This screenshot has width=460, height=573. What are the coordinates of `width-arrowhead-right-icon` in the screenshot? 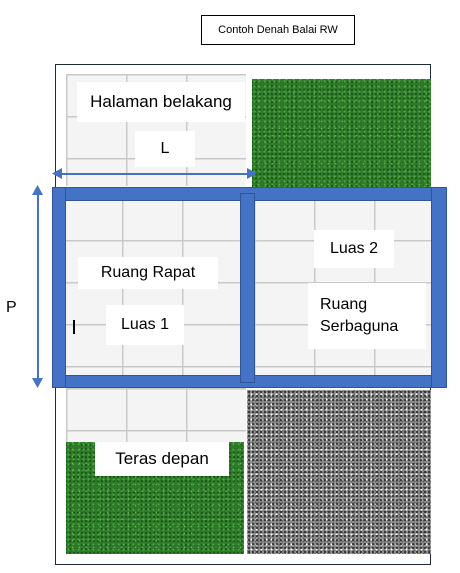 It's located at (252, 173).